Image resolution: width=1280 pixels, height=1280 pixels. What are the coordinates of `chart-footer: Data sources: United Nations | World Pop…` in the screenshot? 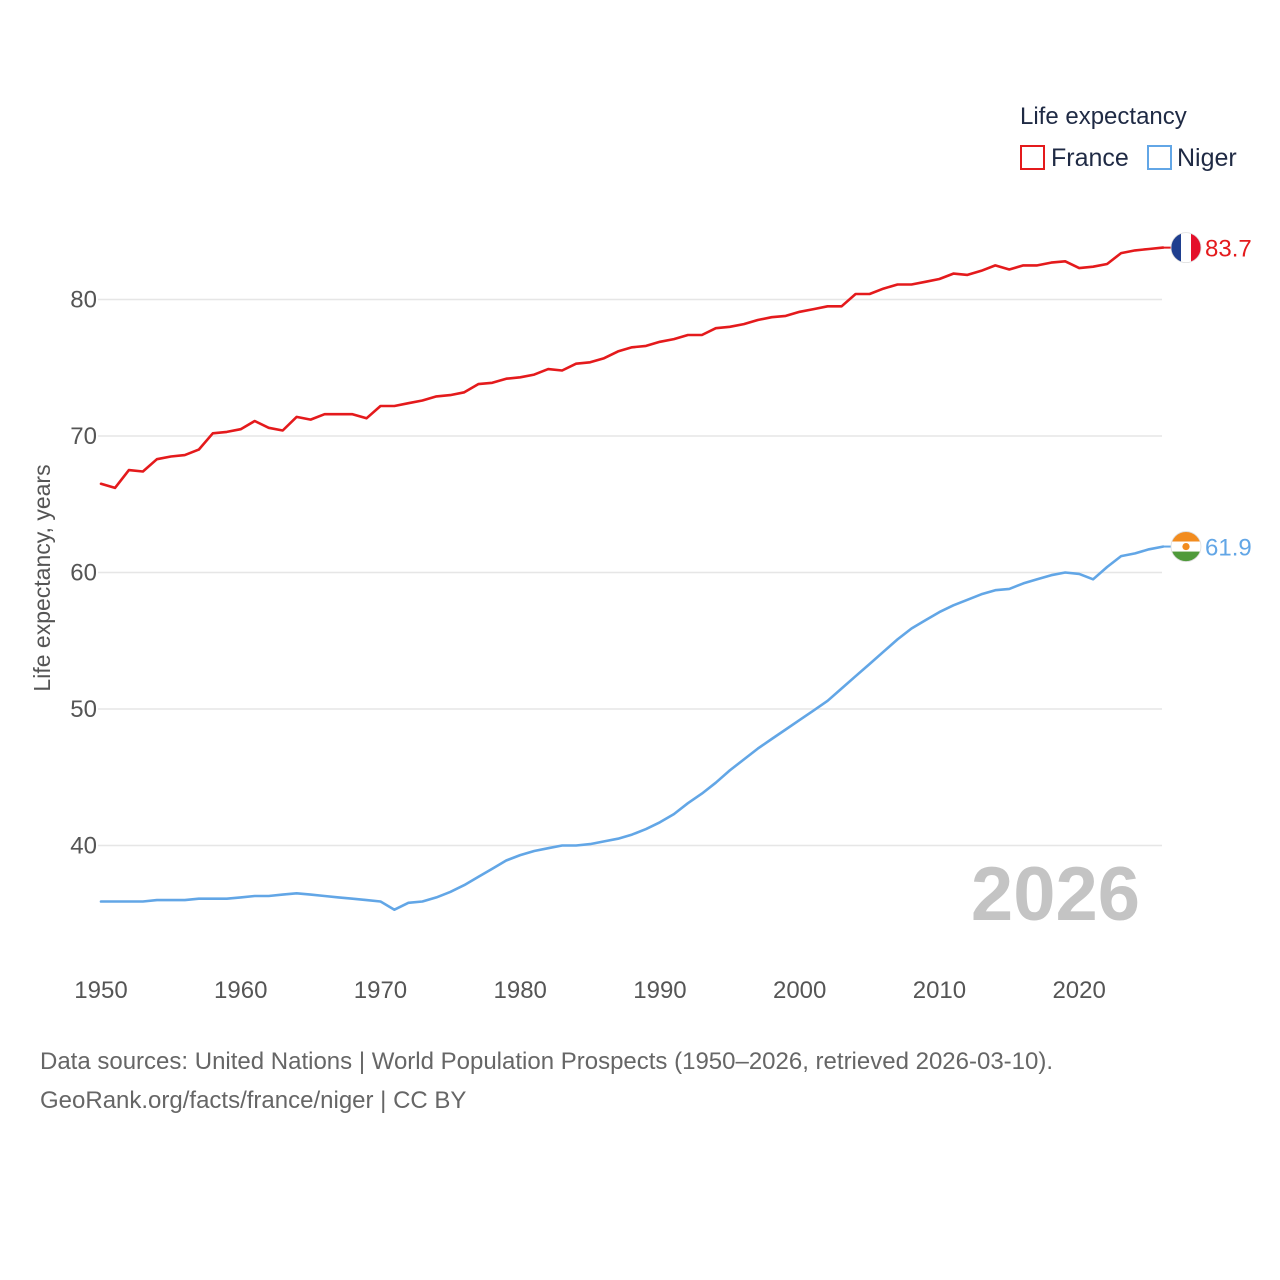 It's located at (640, 1081).